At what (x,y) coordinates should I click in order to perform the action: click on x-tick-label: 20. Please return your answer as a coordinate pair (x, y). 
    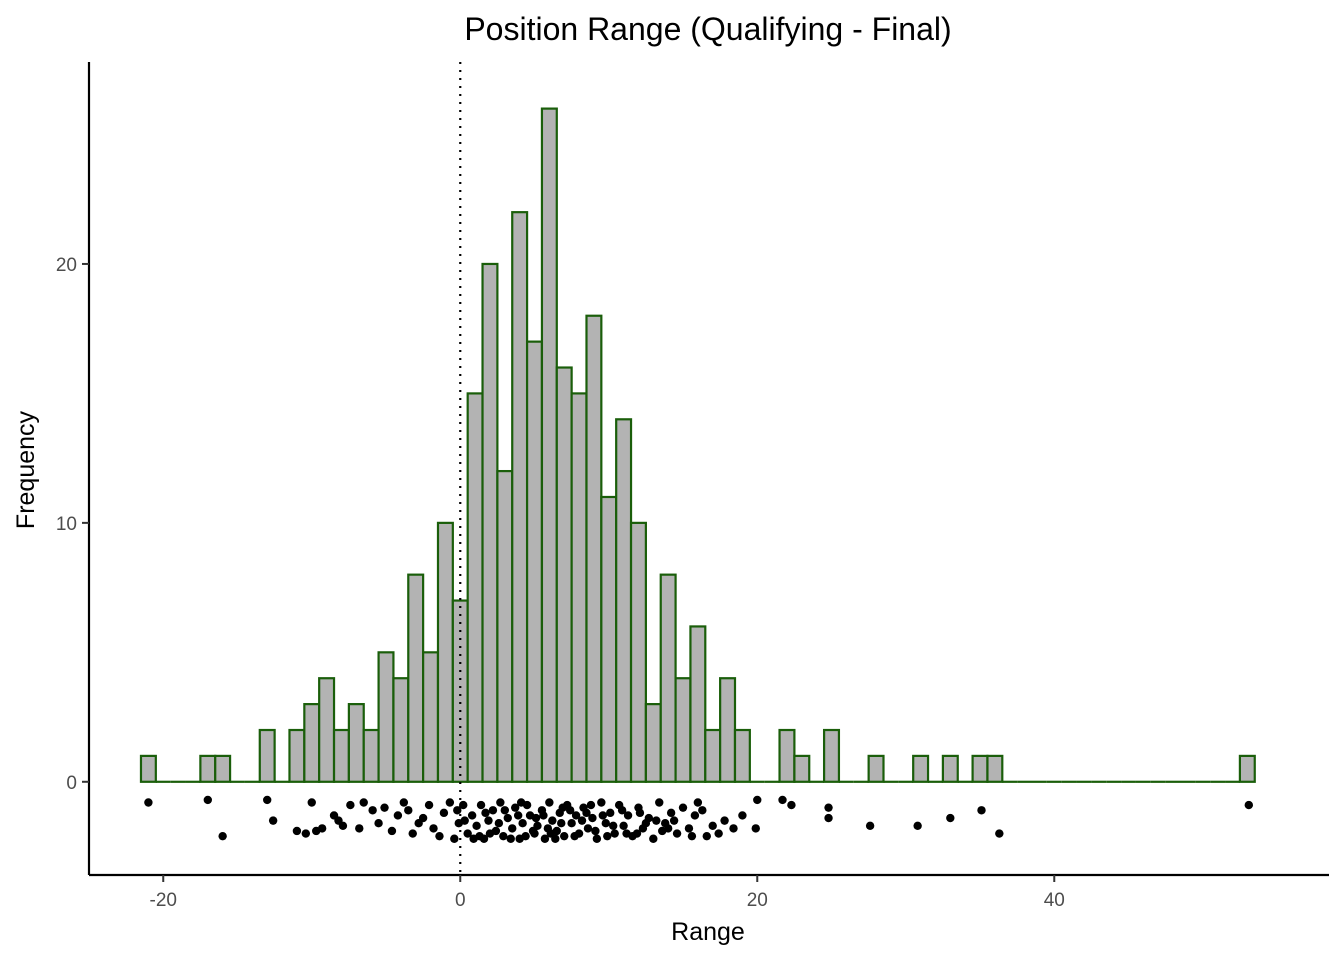
    Looking at the image, I should click on (757, 900).